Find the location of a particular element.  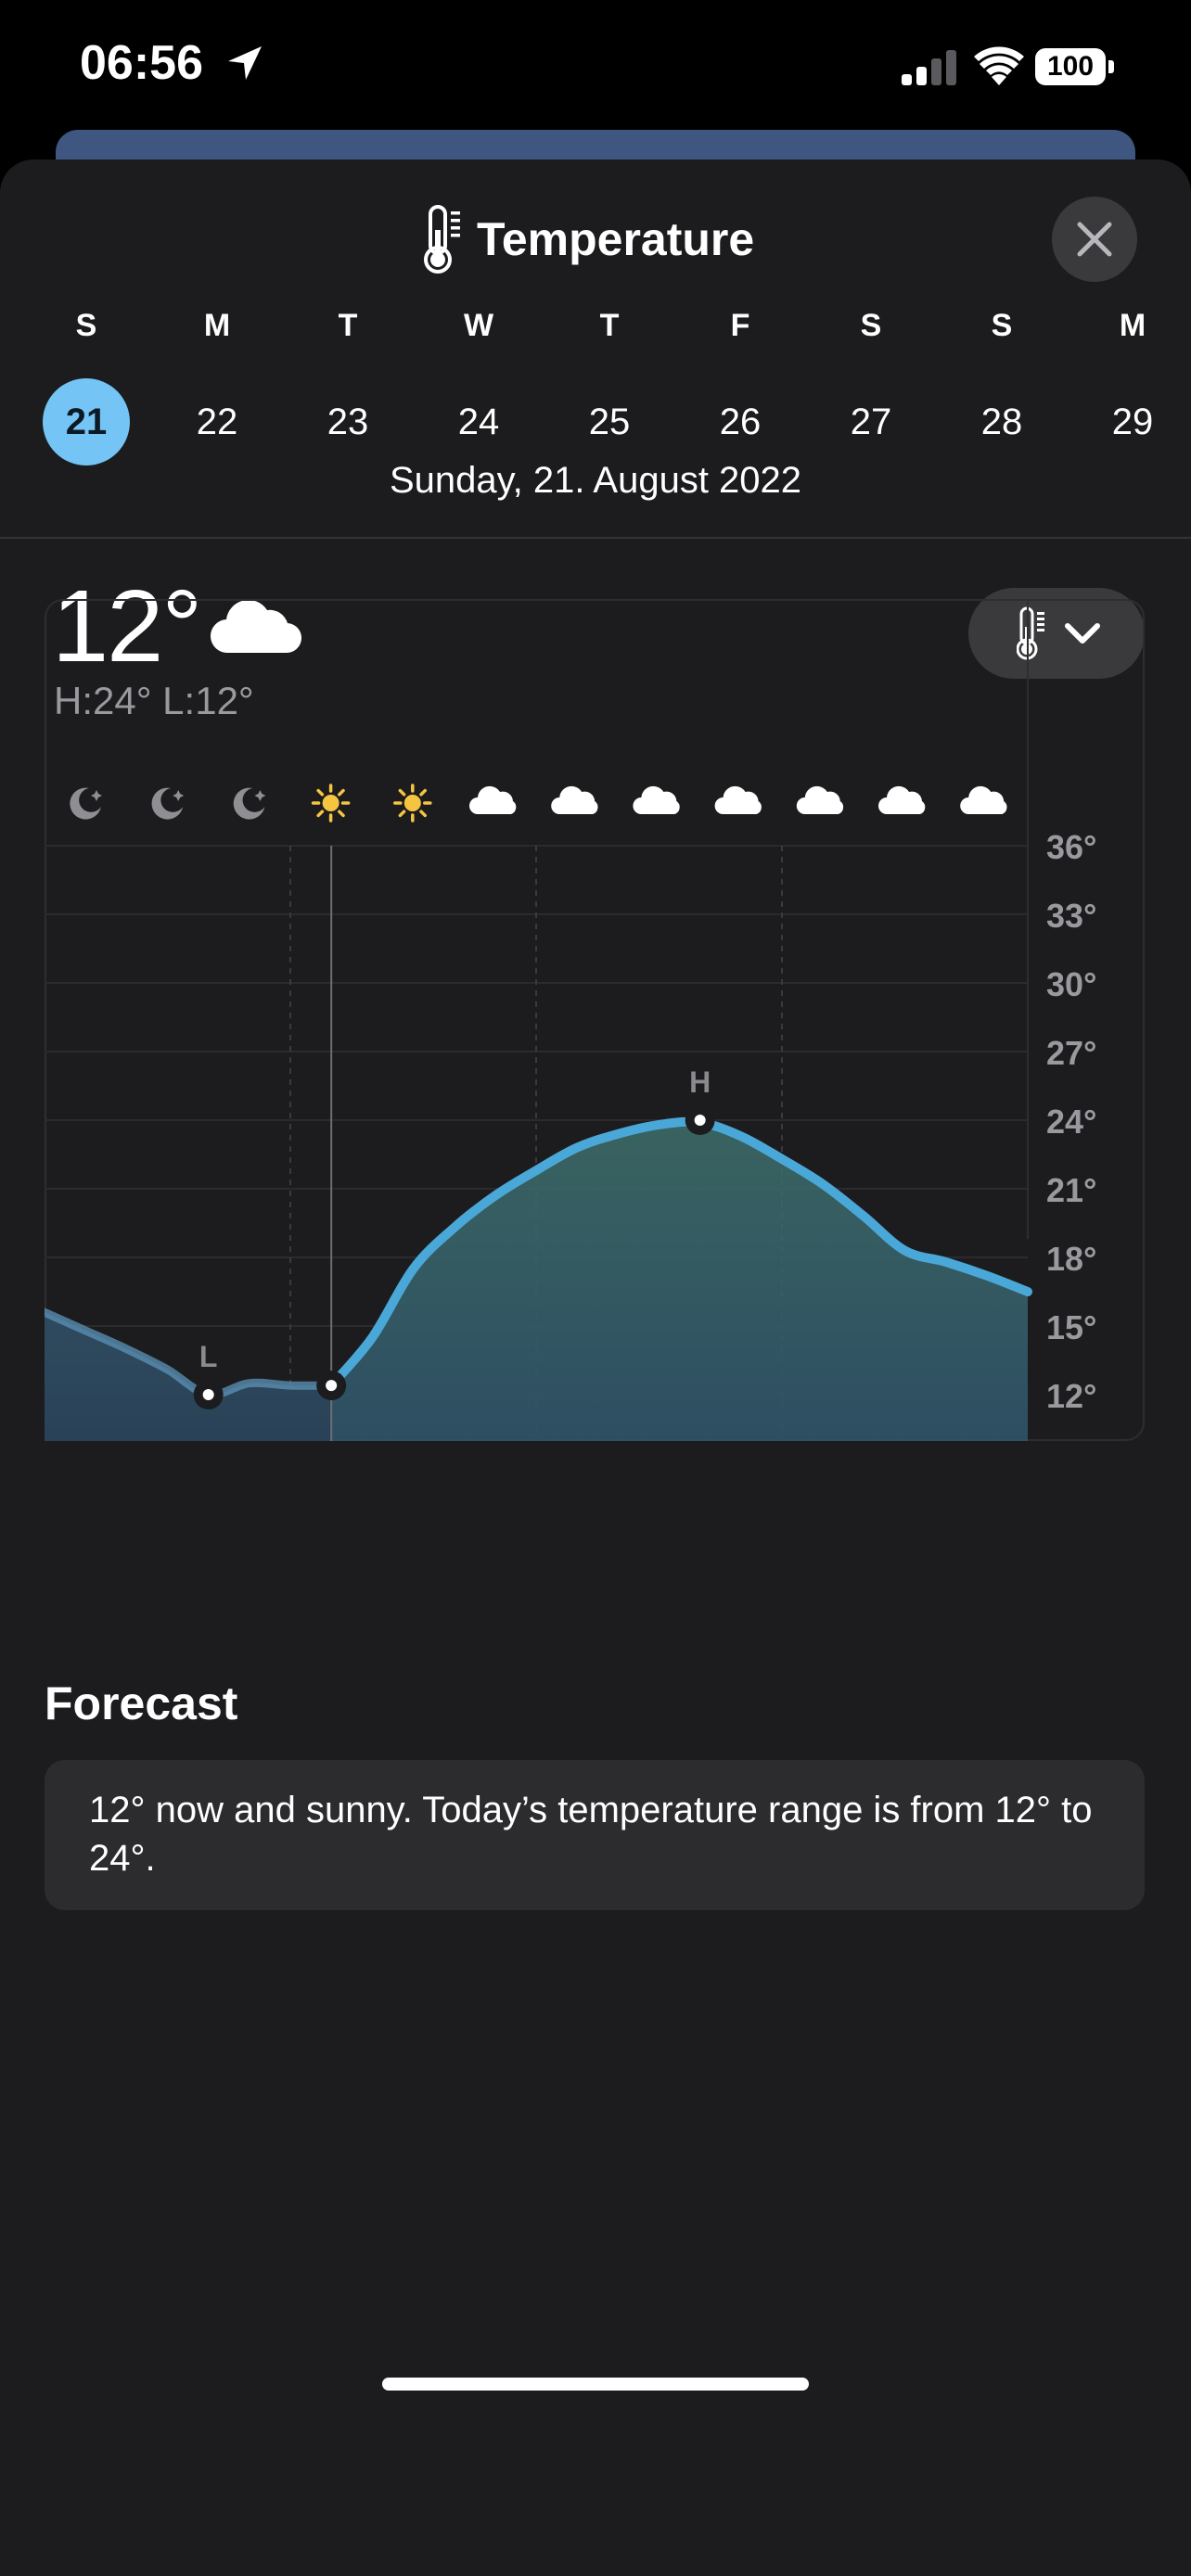

metric-selector-button is located at coordinates (1056, 633).